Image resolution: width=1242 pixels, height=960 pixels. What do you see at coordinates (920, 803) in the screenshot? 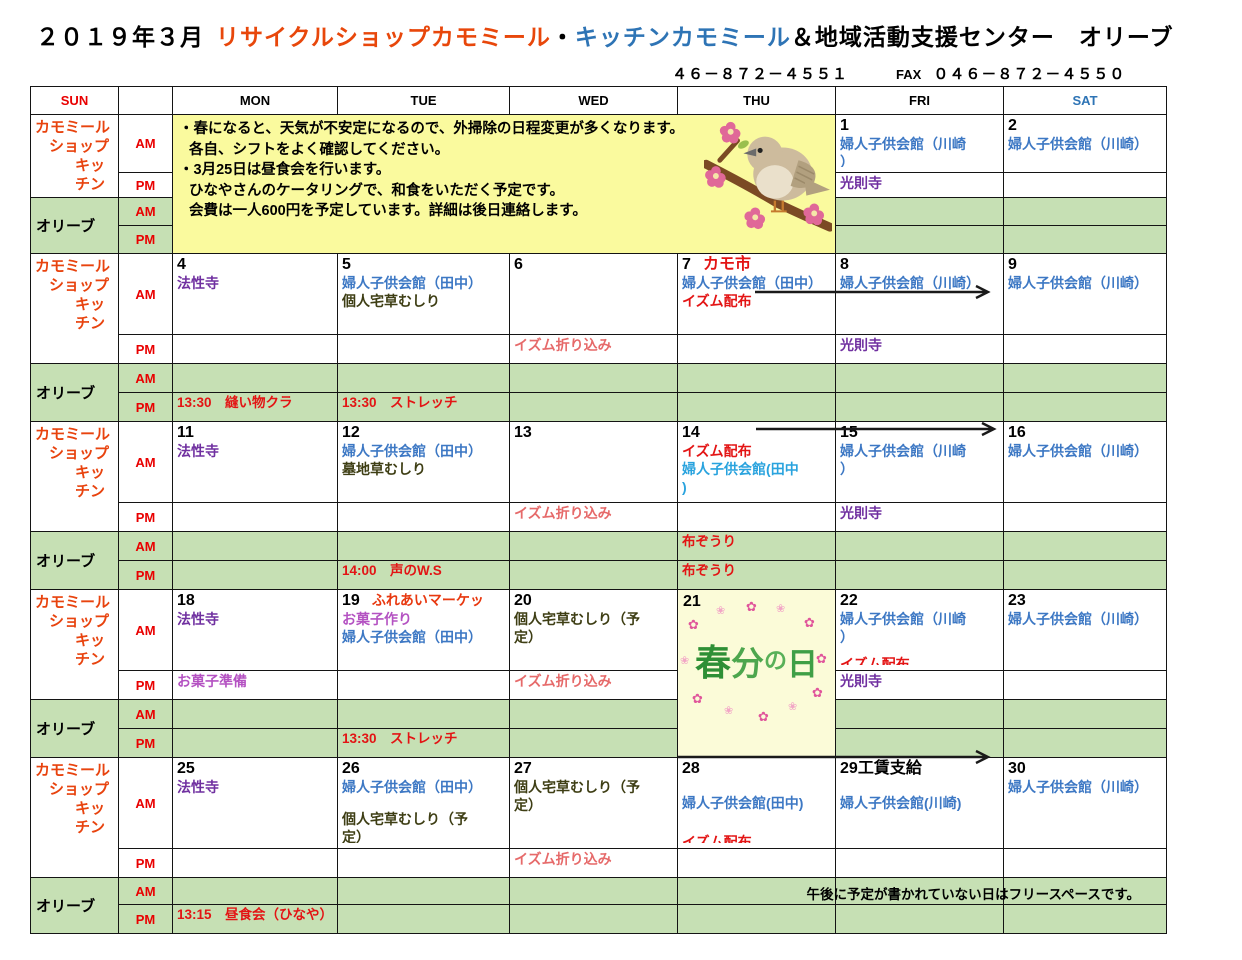
I see `day-cell-29: 29工賃支給 婦人子供会館(川崎)` at bounding box center [920, 803].